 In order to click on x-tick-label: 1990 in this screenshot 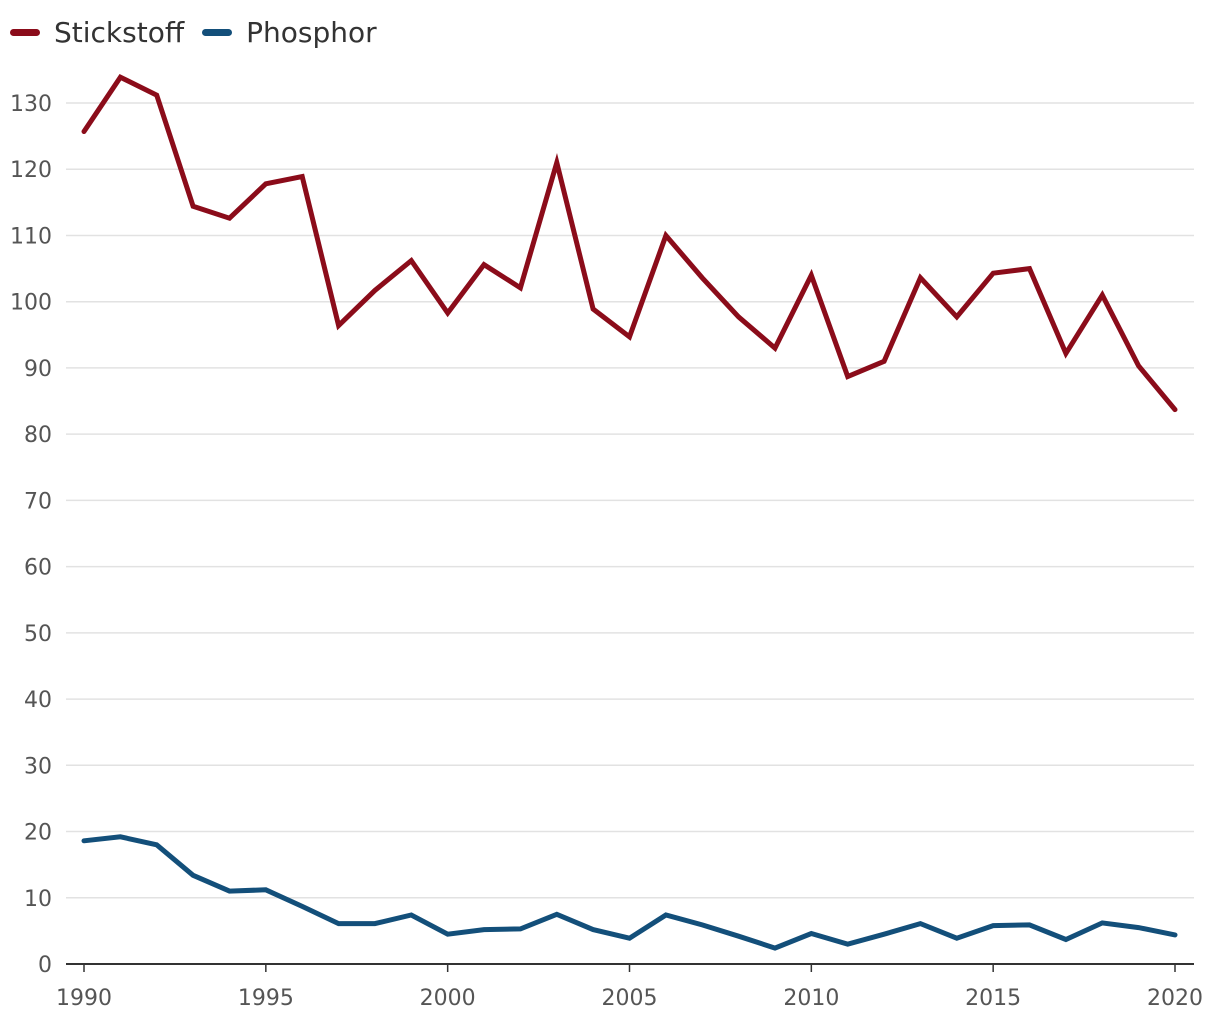, I will do `click(84, 998)`.